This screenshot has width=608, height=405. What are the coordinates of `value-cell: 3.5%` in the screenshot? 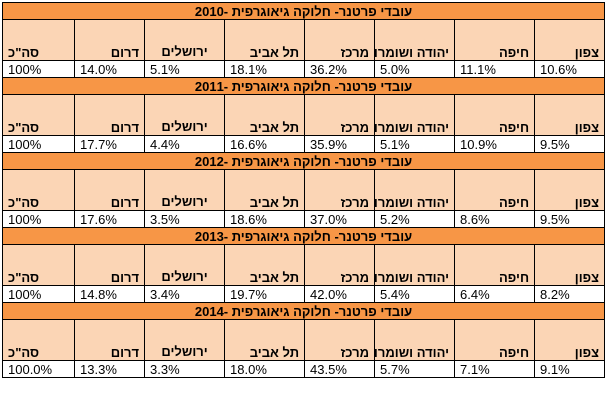 It's located at (185, 219).